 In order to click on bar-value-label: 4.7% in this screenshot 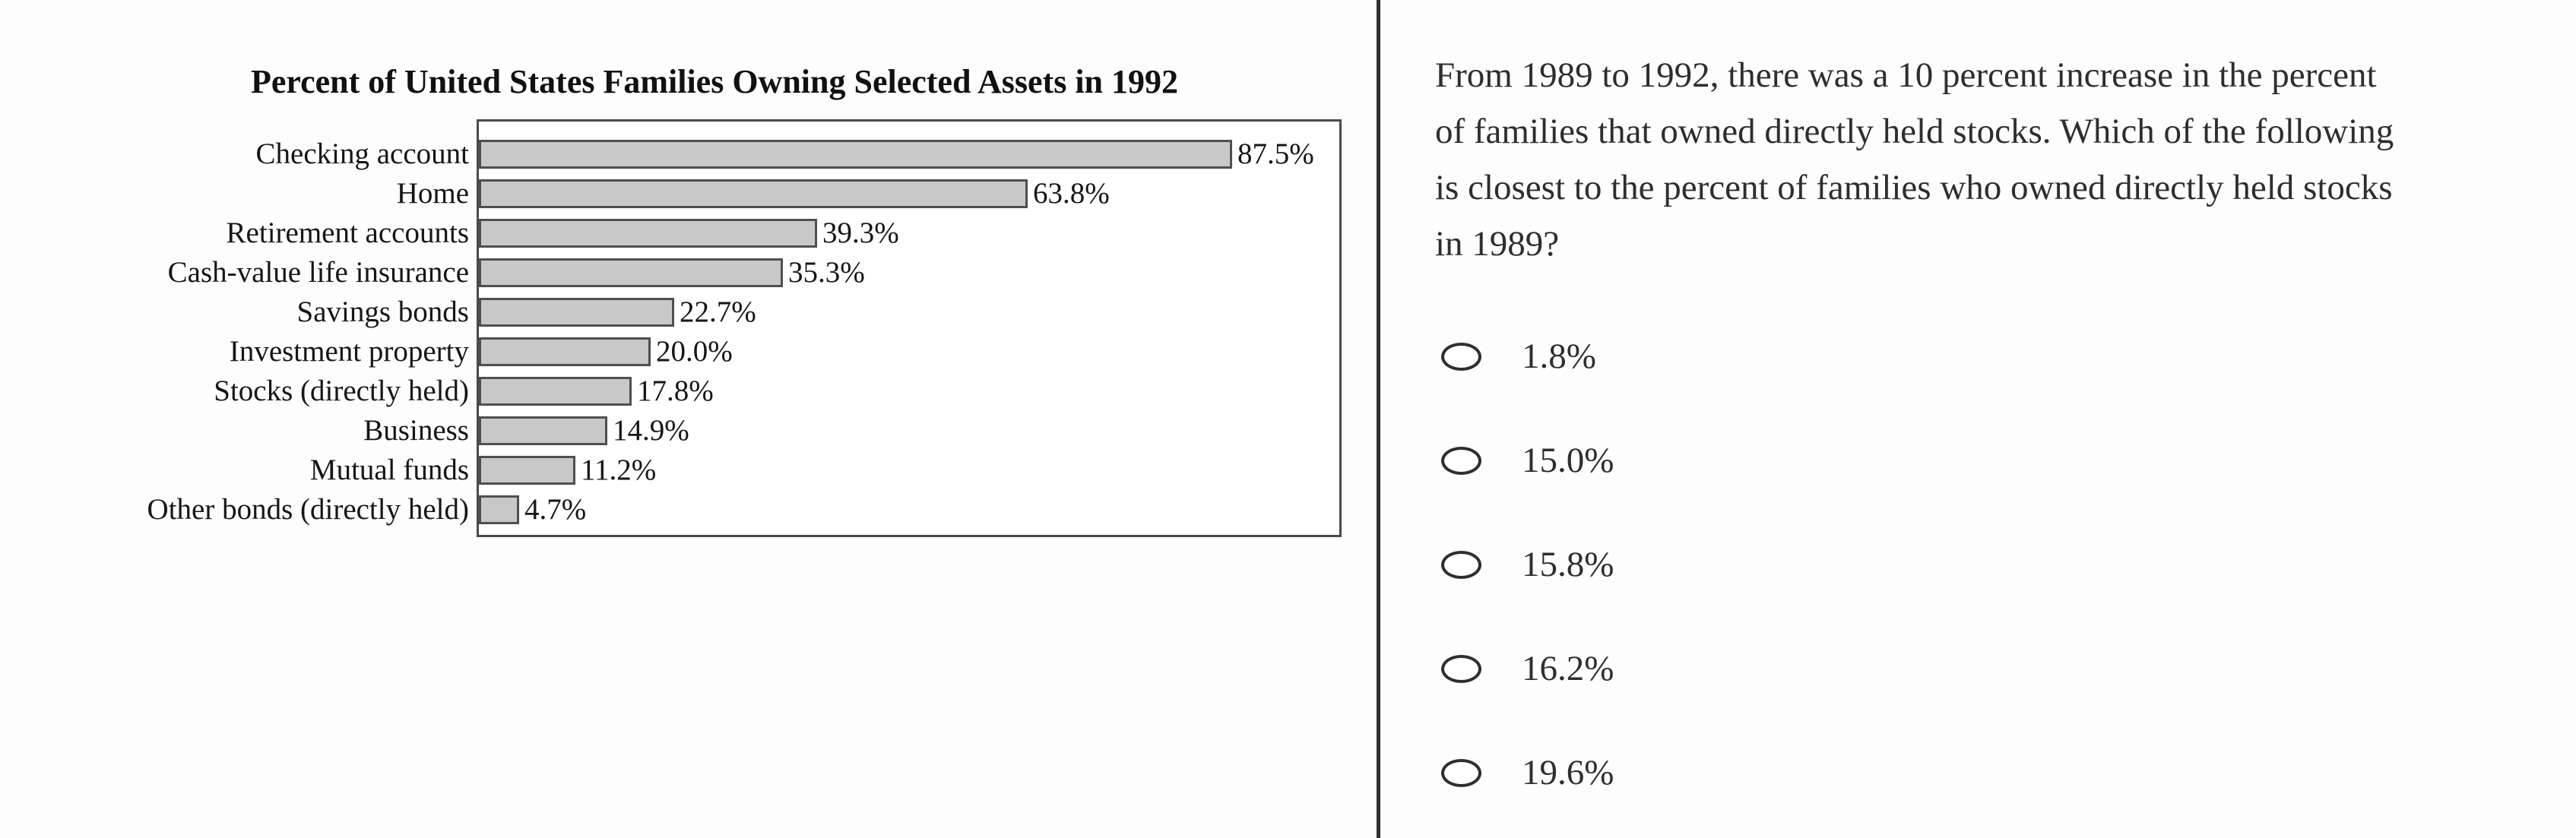, I will do `click(555, 509)`.